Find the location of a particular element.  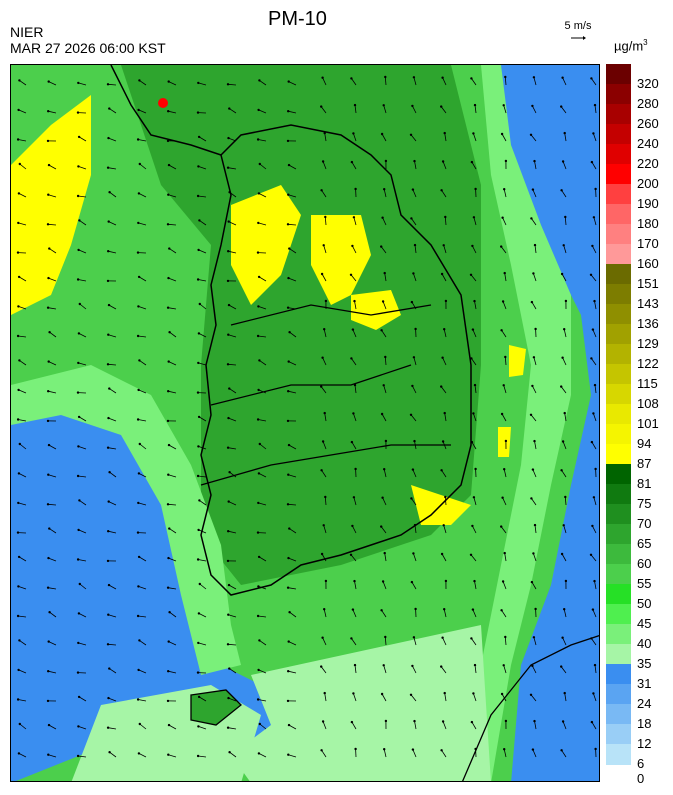

legend-label: 24 is located at coordinates (644, 703).